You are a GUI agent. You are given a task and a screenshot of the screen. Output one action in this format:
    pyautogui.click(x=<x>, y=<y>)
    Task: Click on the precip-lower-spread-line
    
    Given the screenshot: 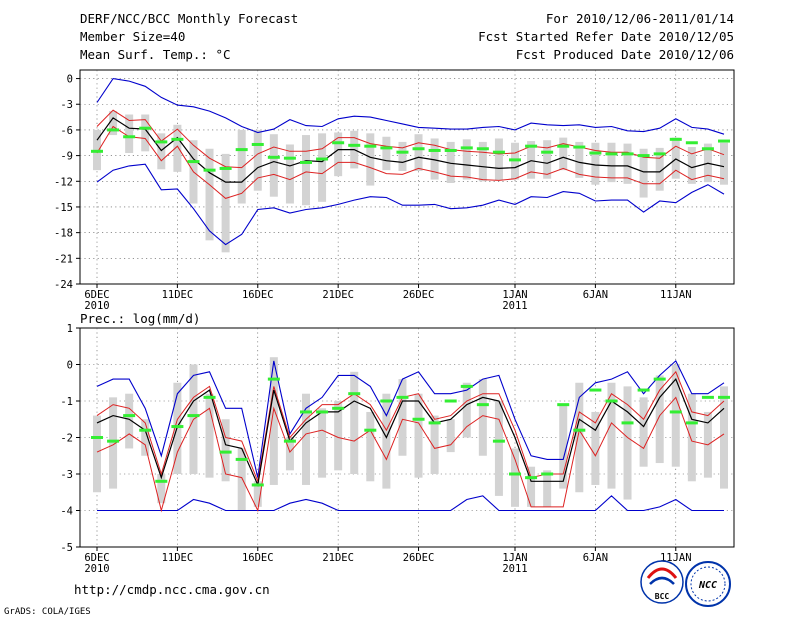 What is the action you would take?
    pyautogui.click(x=410, y=454)
    